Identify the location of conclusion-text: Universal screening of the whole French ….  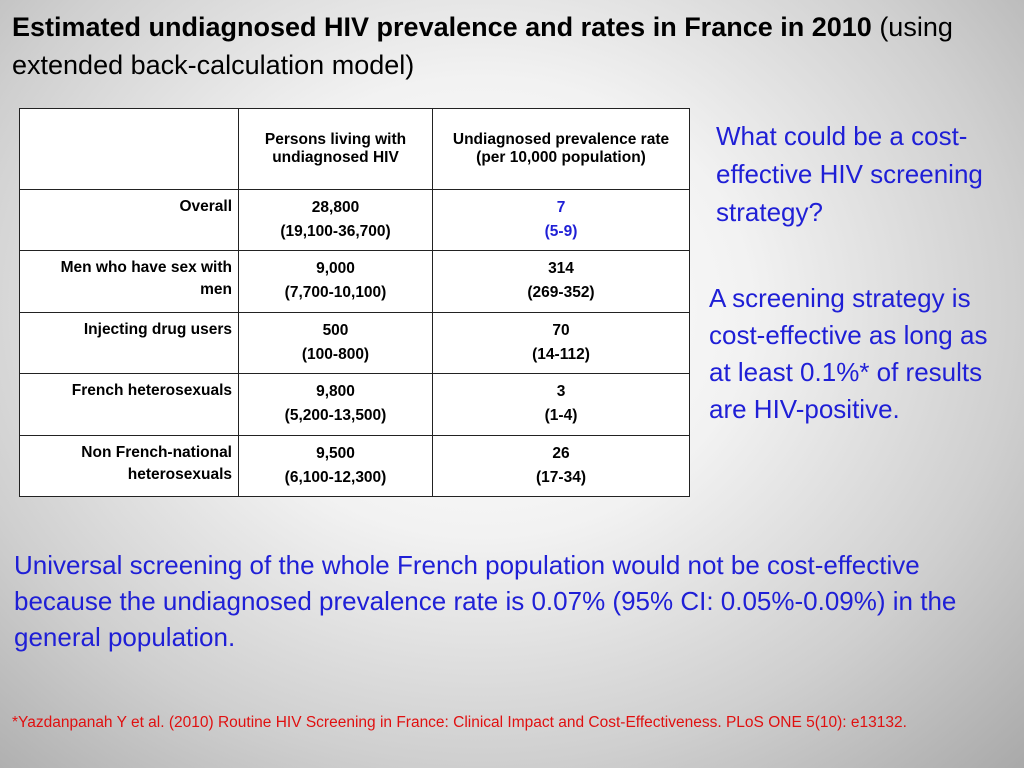
(485, 601).